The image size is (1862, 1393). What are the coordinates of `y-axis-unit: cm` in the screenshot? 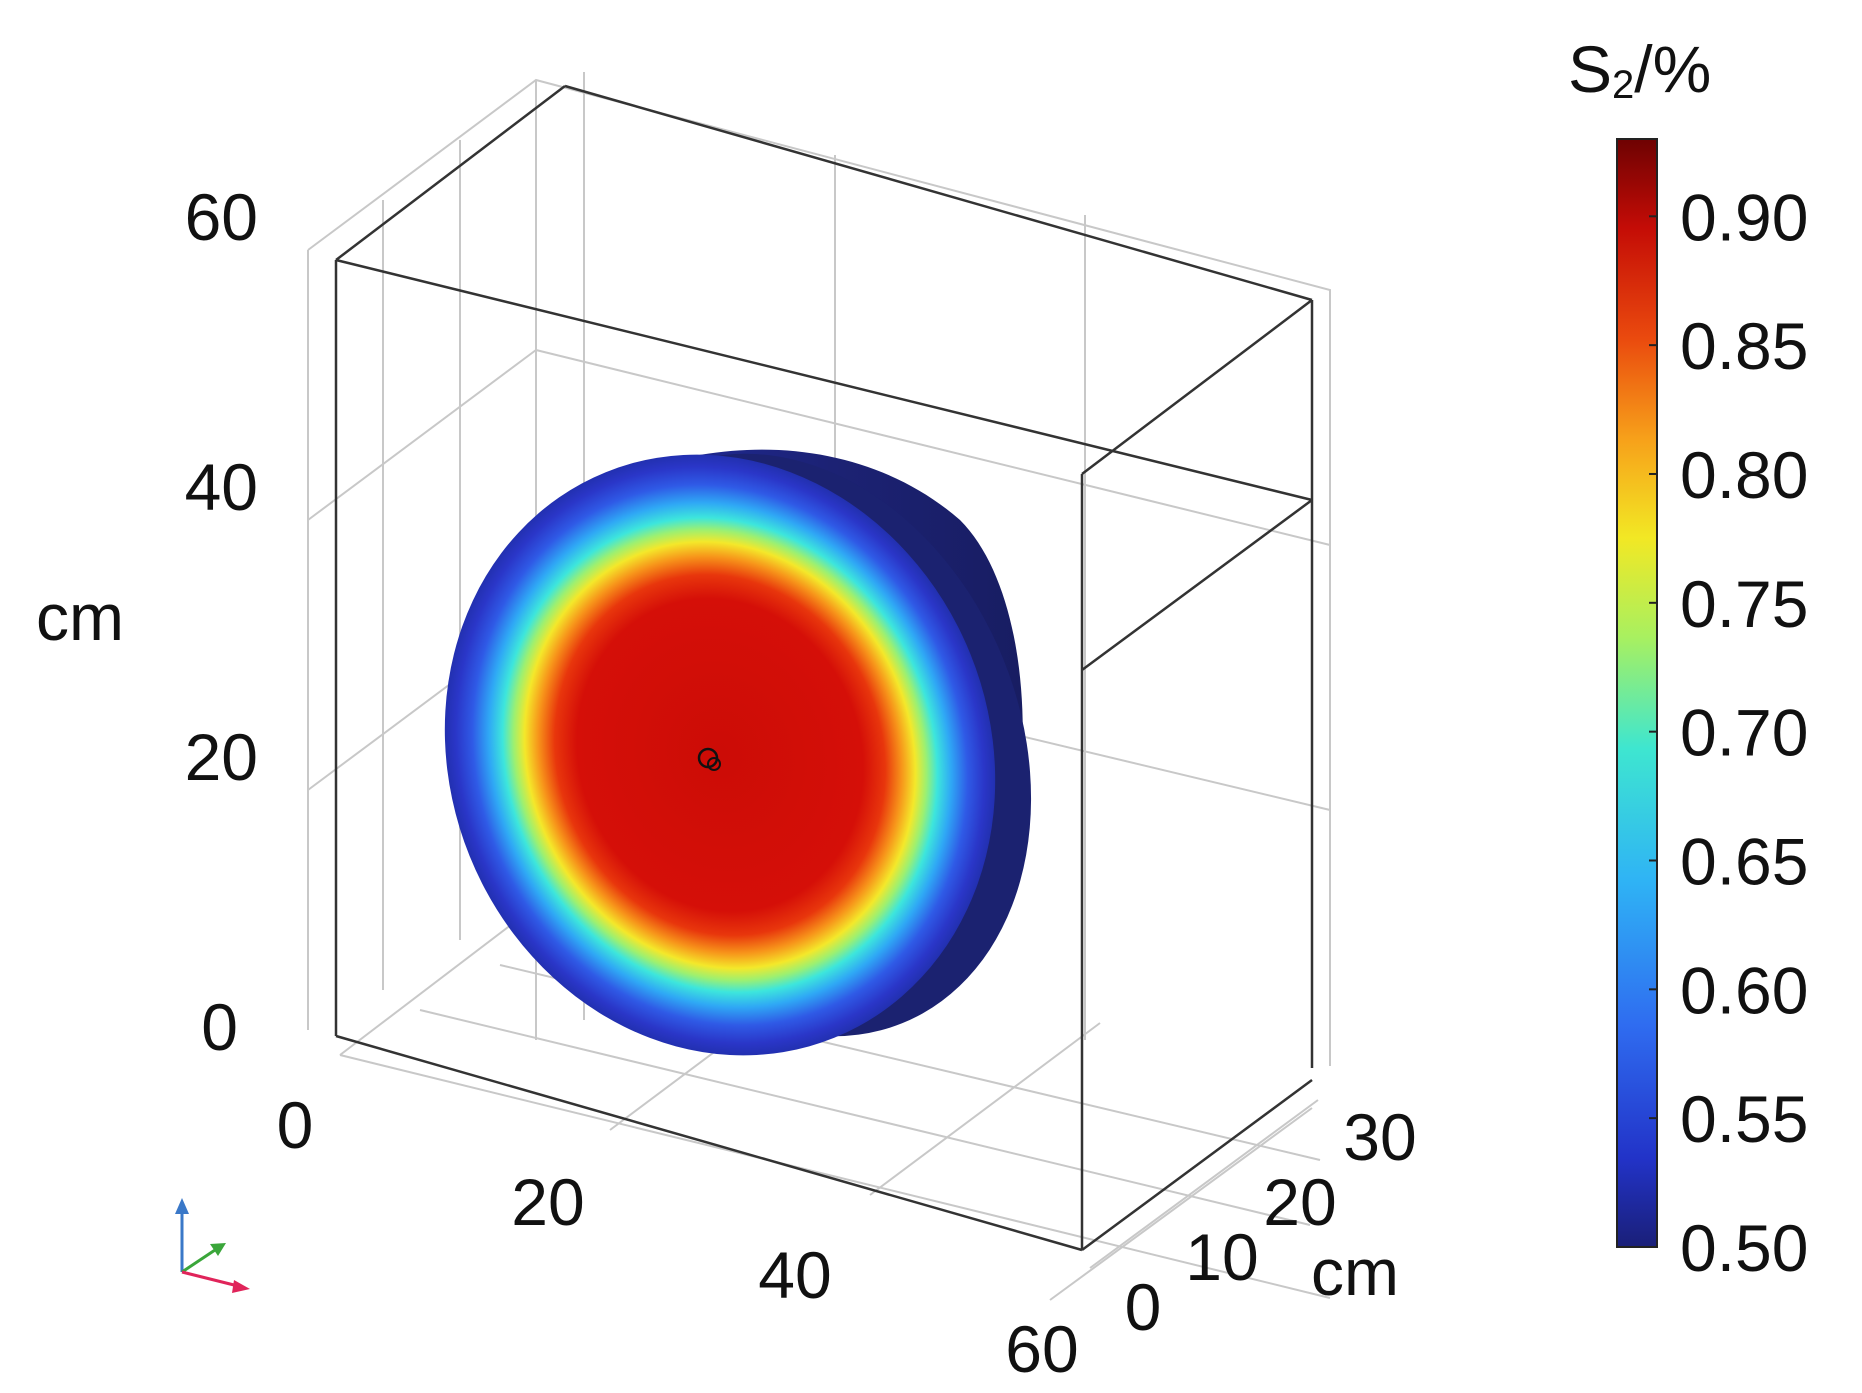 It's located at (1355, 1272).